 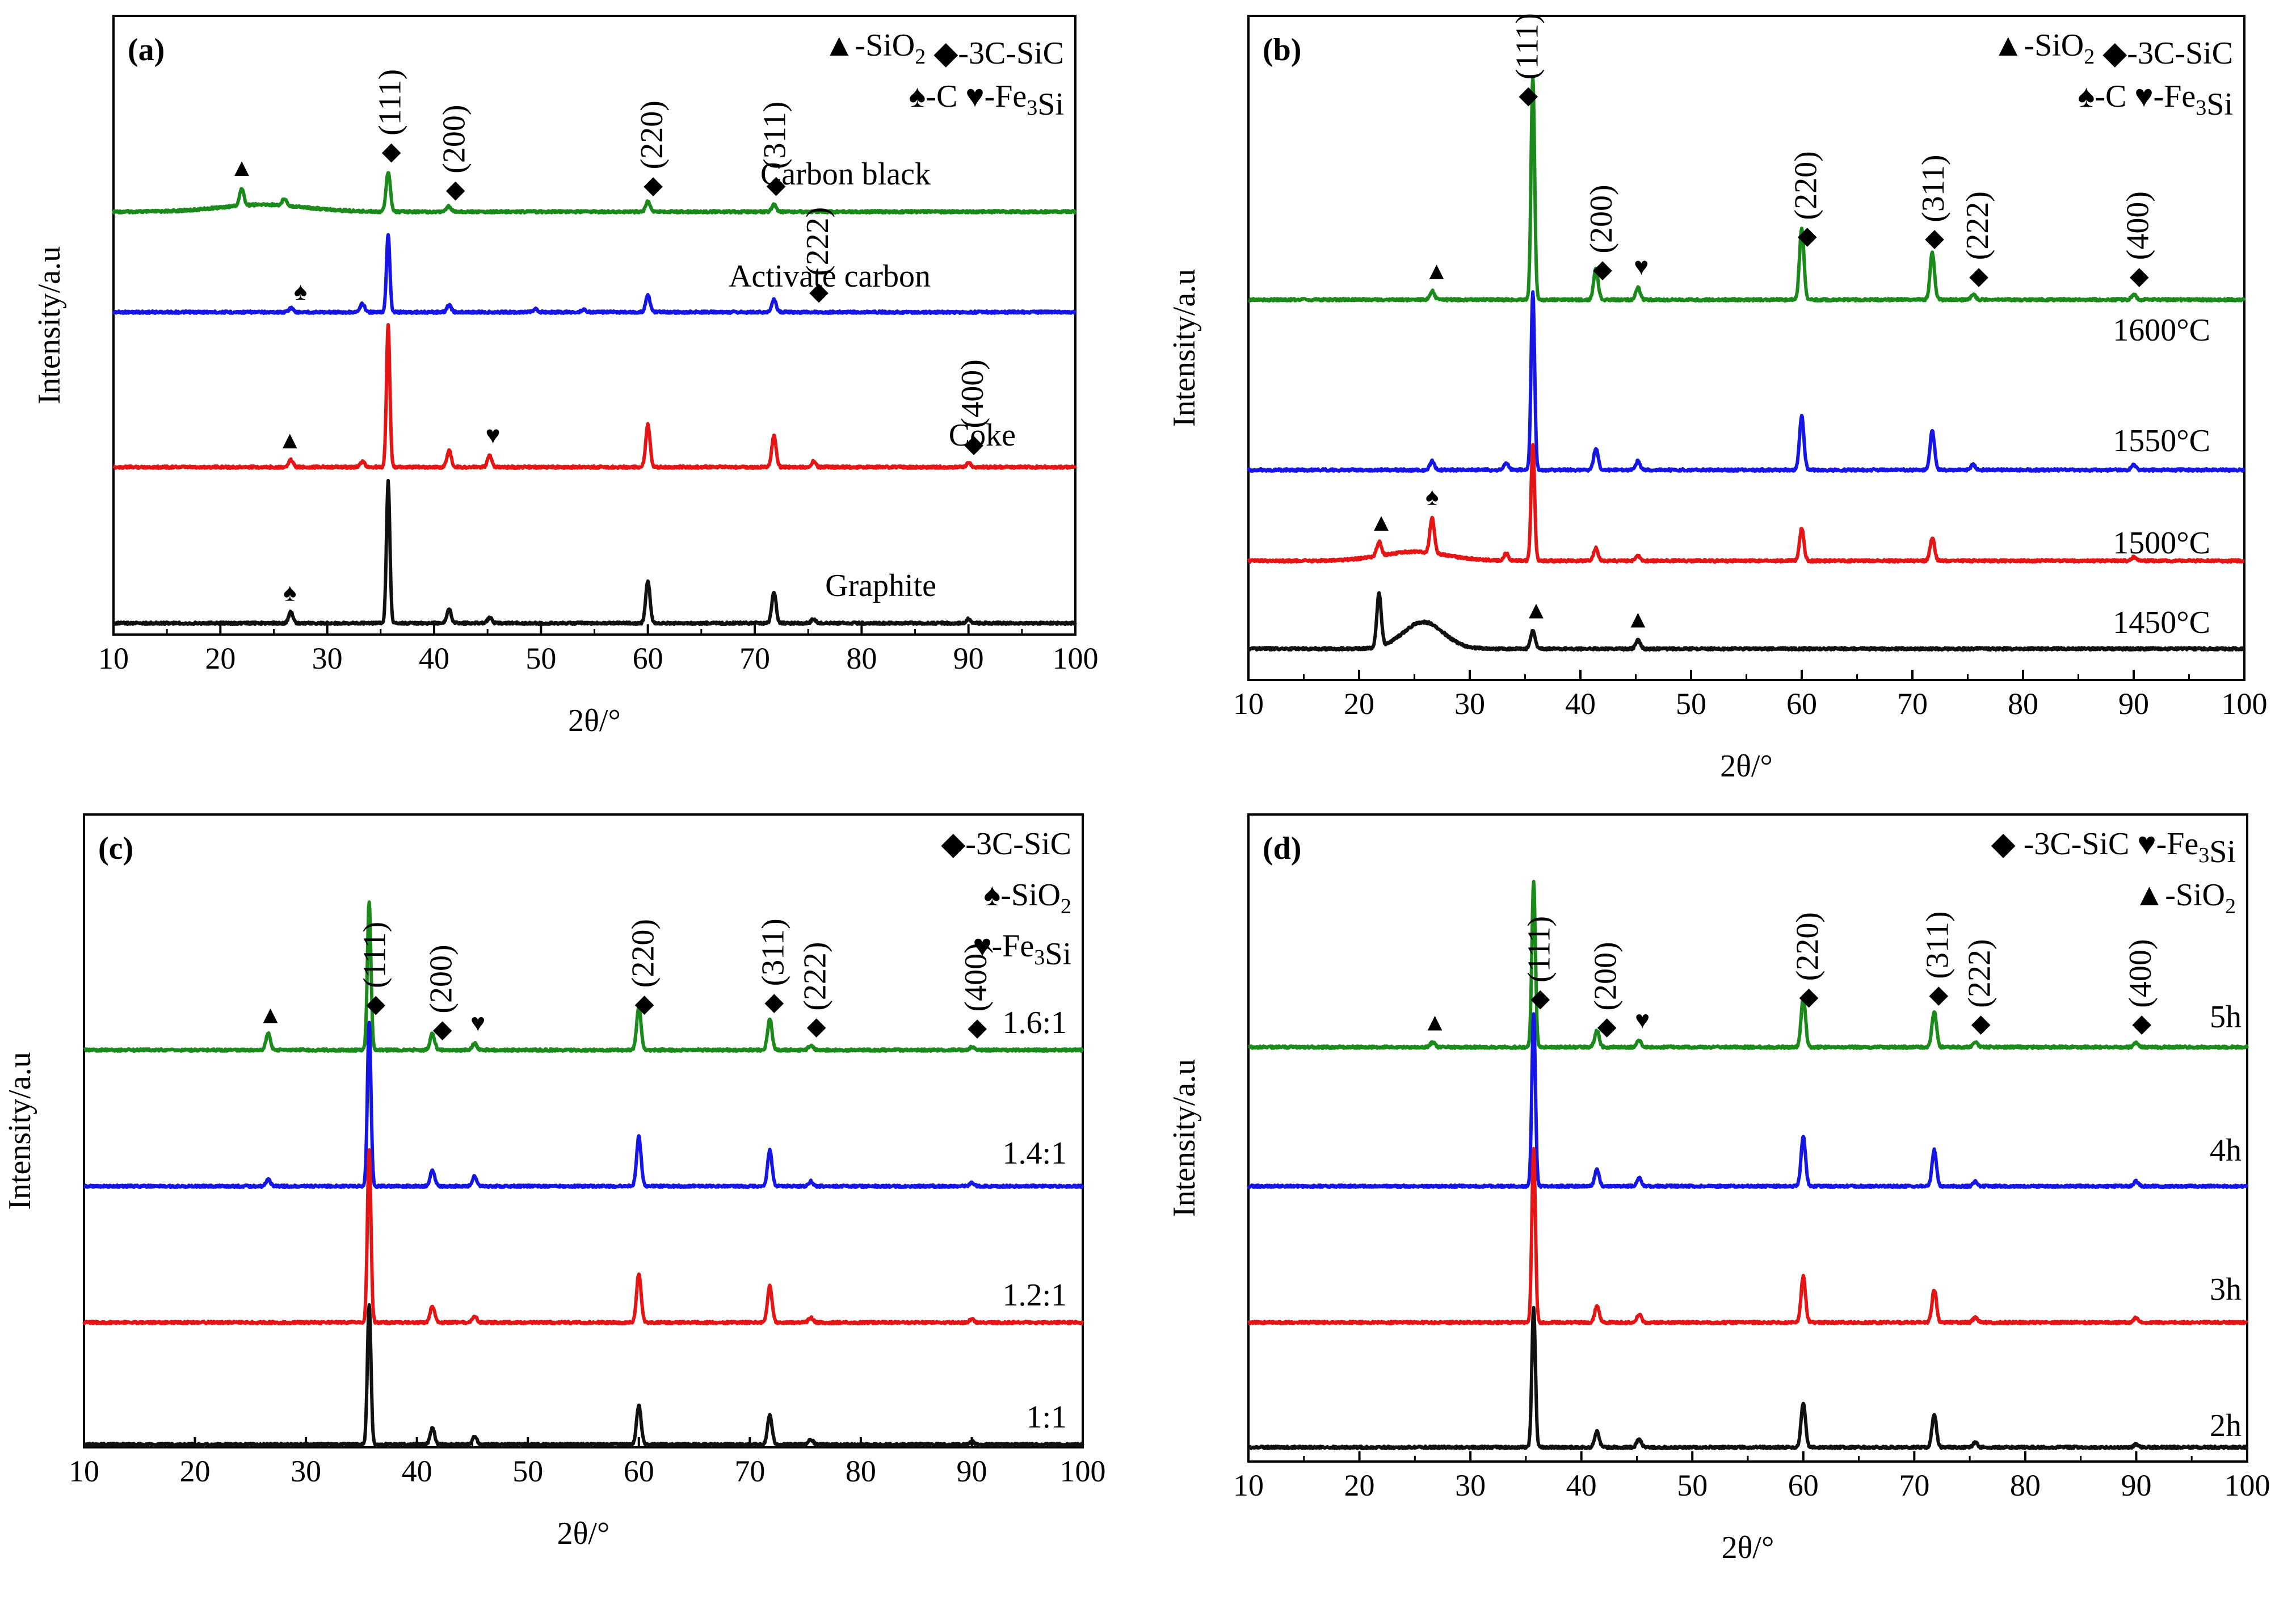 What do you see at coordinates (1046, 1417) in the screenshot?
I see `series-label: 1:1` at bounding box center [1046, 1417].